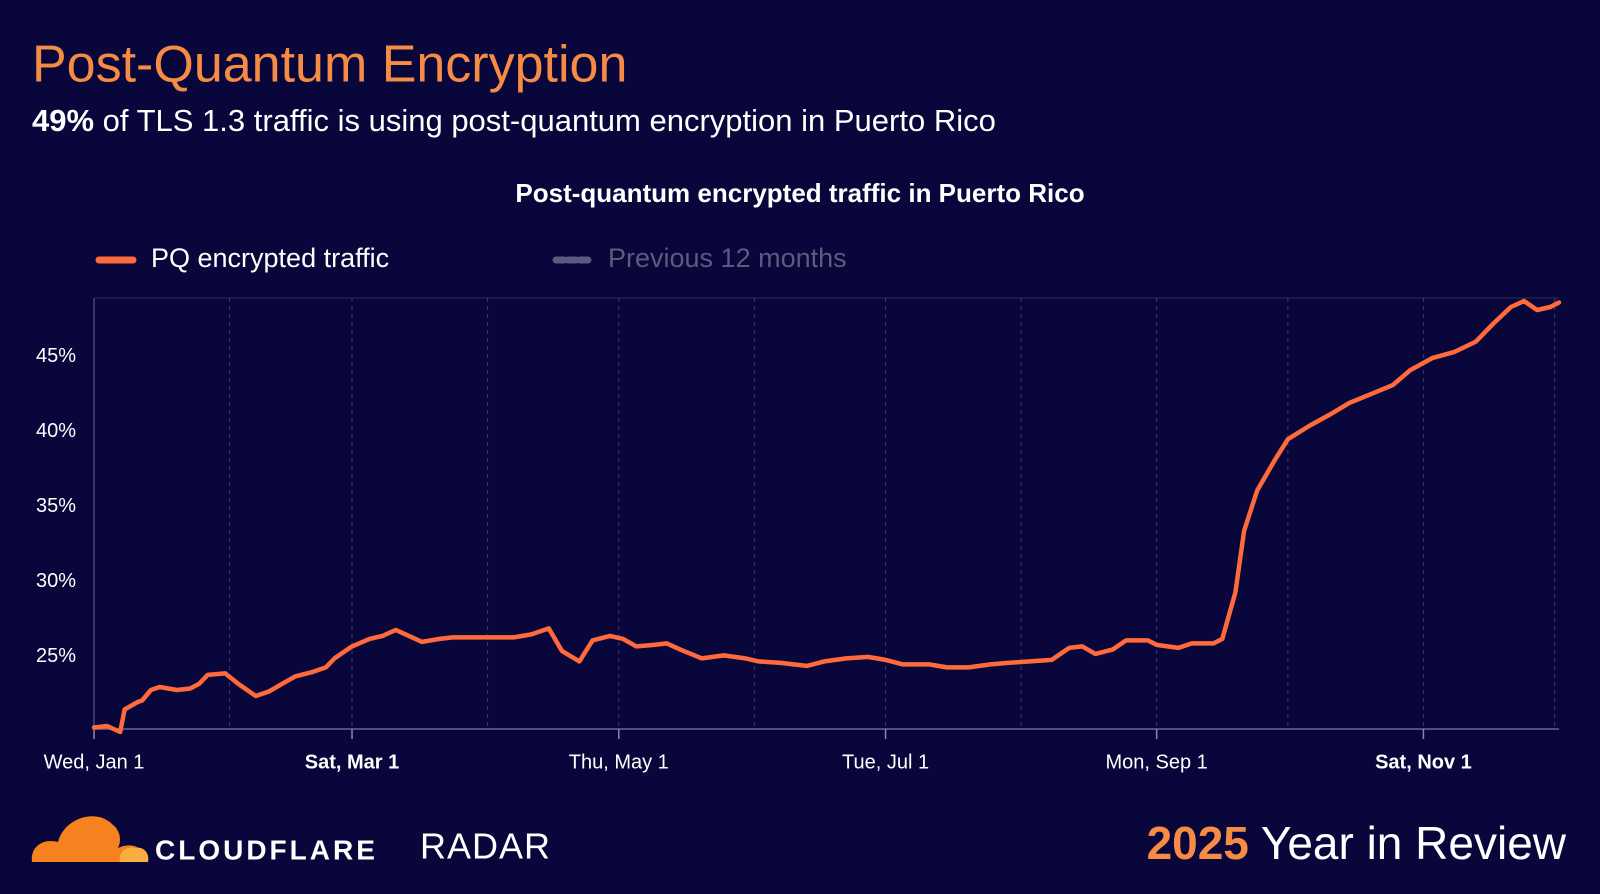 This screenshot has height=894, width=1600. I want to click on logo-cloud, so click(89, 839).